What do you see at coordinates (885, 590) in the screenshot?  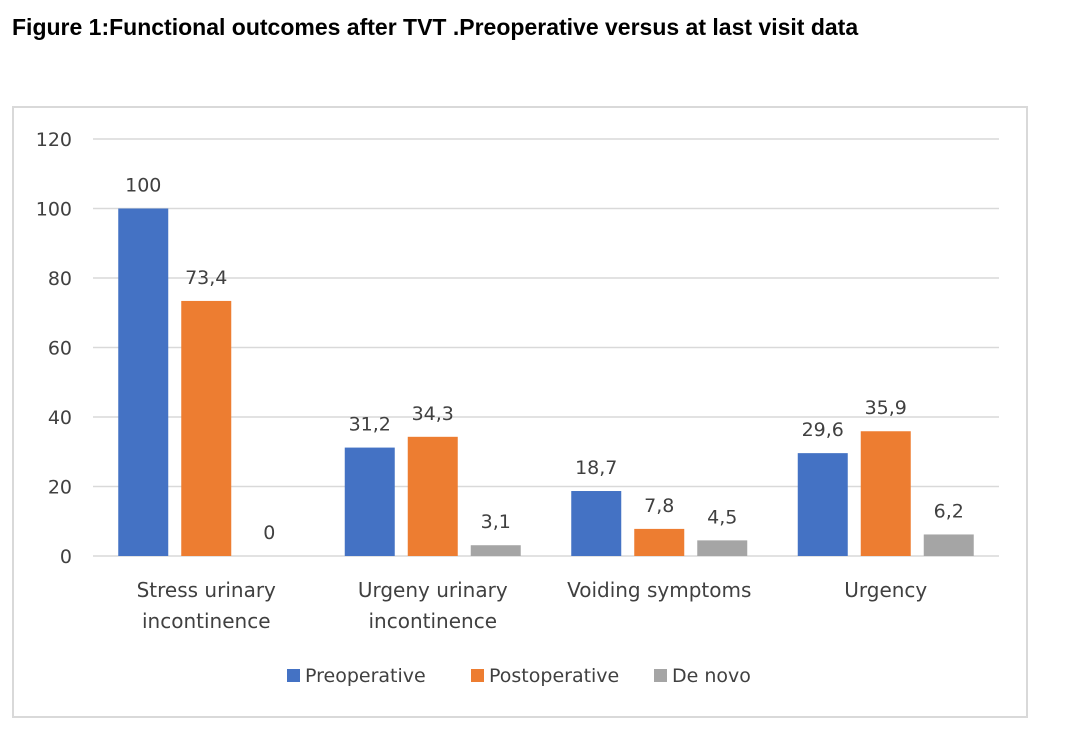 I see `x-category-label: Urgency` at bounding box center [885, 590].